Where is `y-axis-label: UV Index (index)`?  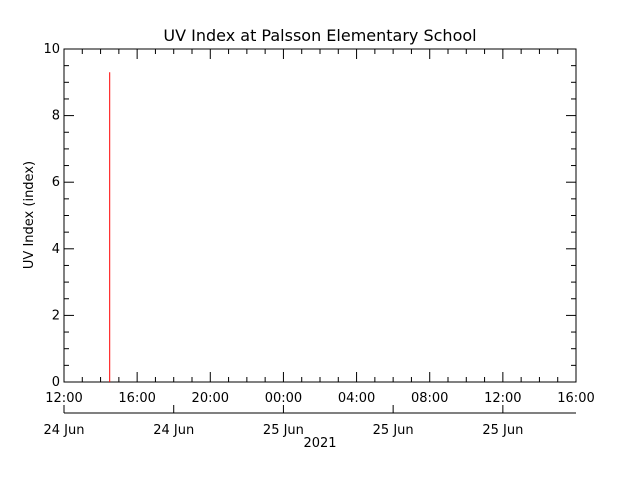 y-axis-label: UV Index (index) is located at coordinates (29, 215).